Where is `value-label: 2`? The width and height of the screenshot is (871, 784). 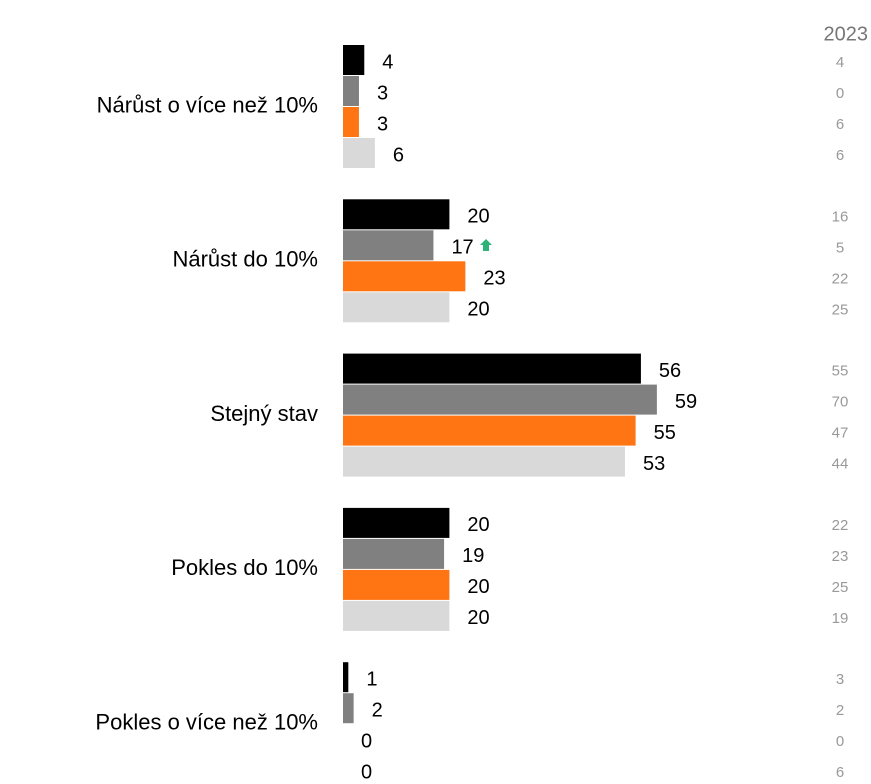
value-label: 2 is located at coordinates (377, 710).